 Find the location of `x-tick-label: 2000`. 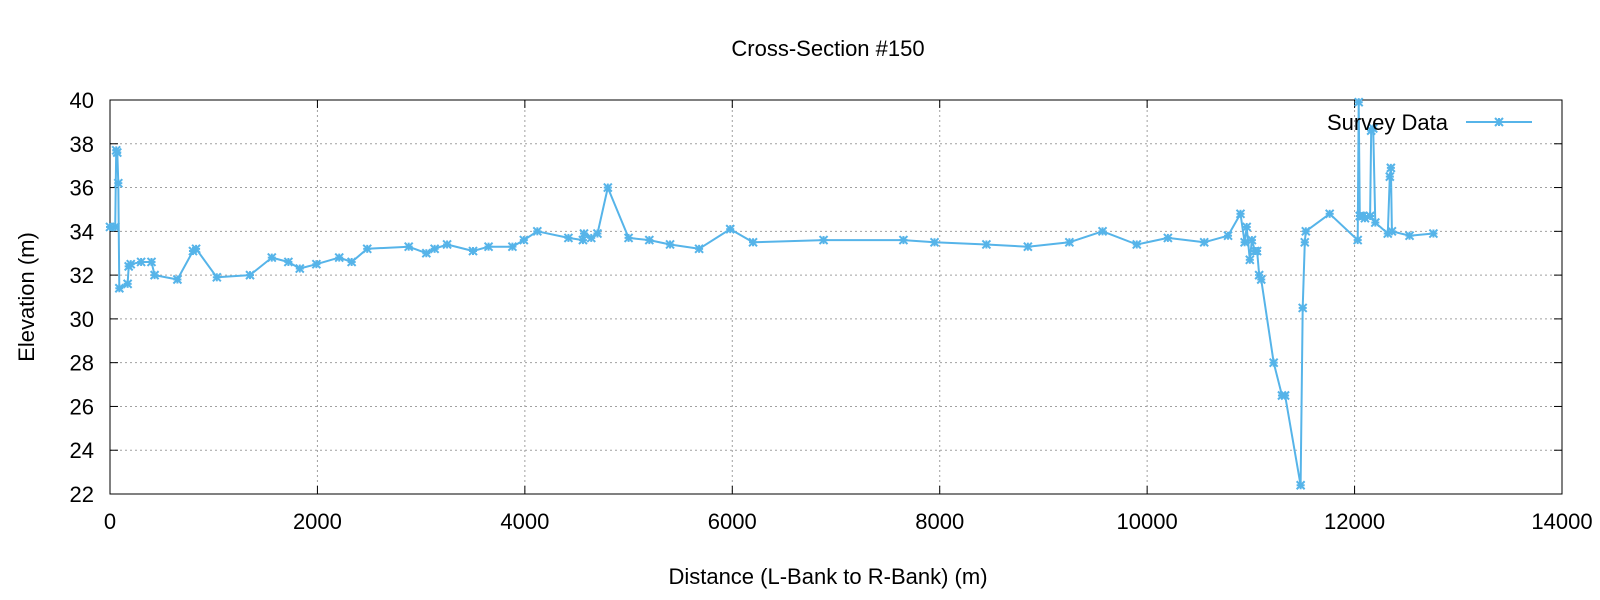

x-tick-label: 2000 is located at coordinates (317, 521).